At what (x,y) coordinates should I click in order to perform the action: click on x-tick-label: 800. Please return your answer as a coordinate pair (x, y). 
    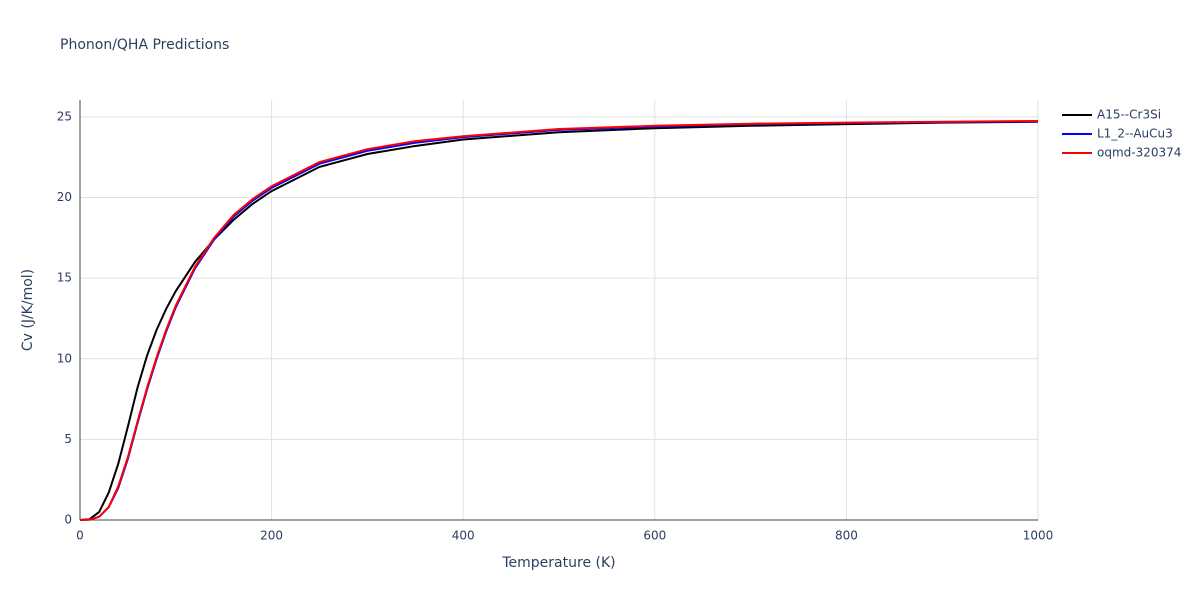
    Looking at the image, I should click on (846, 536).